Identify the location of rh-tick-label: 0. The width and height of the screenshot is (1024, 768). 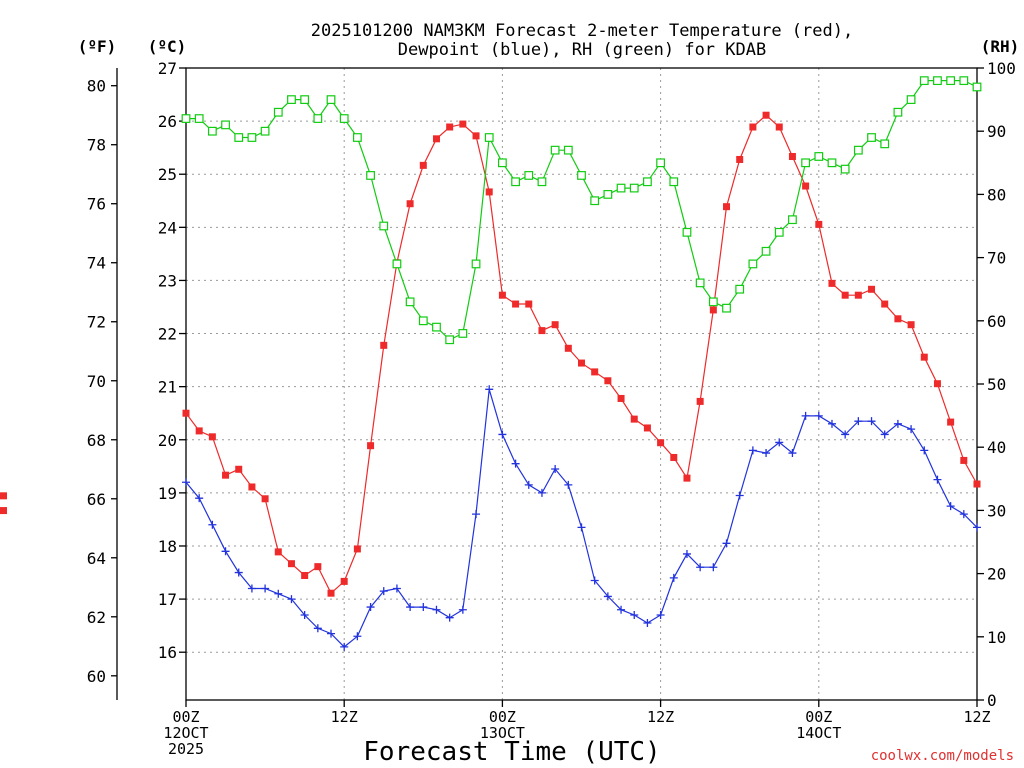
(992, 700).